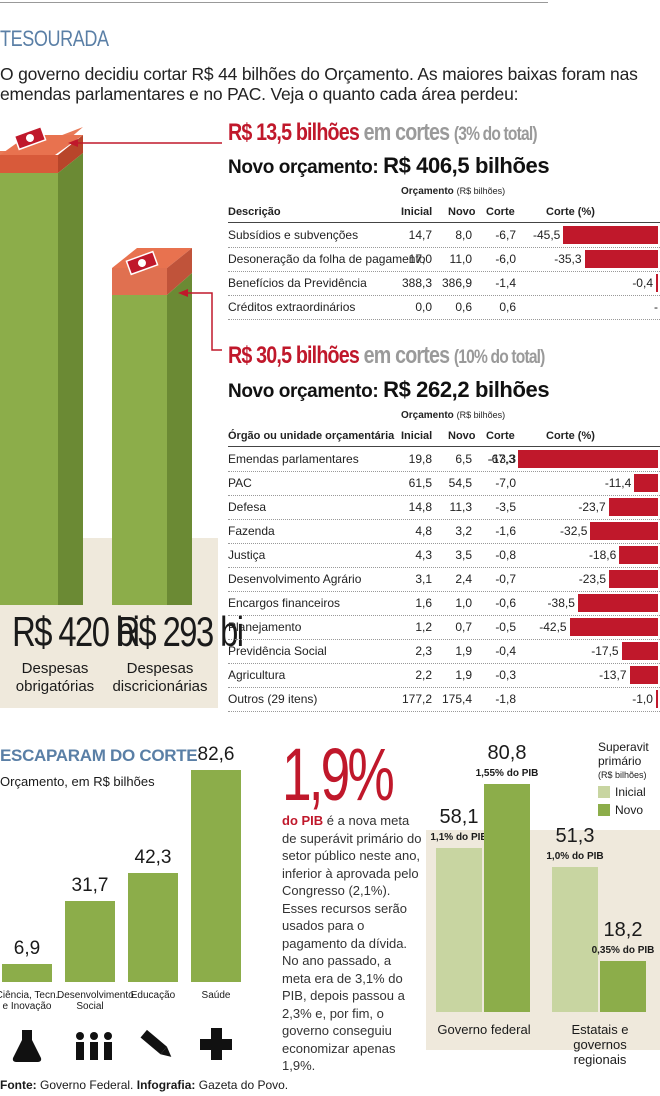 The height and width of the screenshot is (1096, 660). What do you see at coordinates (94, 1046) in the screenshot?
I see `people-icon` at bounding box center [94, 1046].